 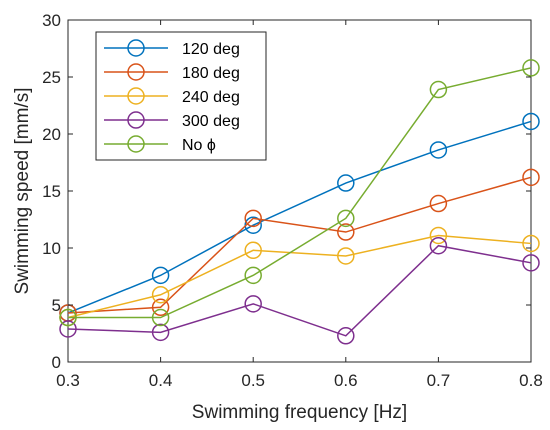 I want to click on x-tick-label: 0.4, so click(x=161, y=380).